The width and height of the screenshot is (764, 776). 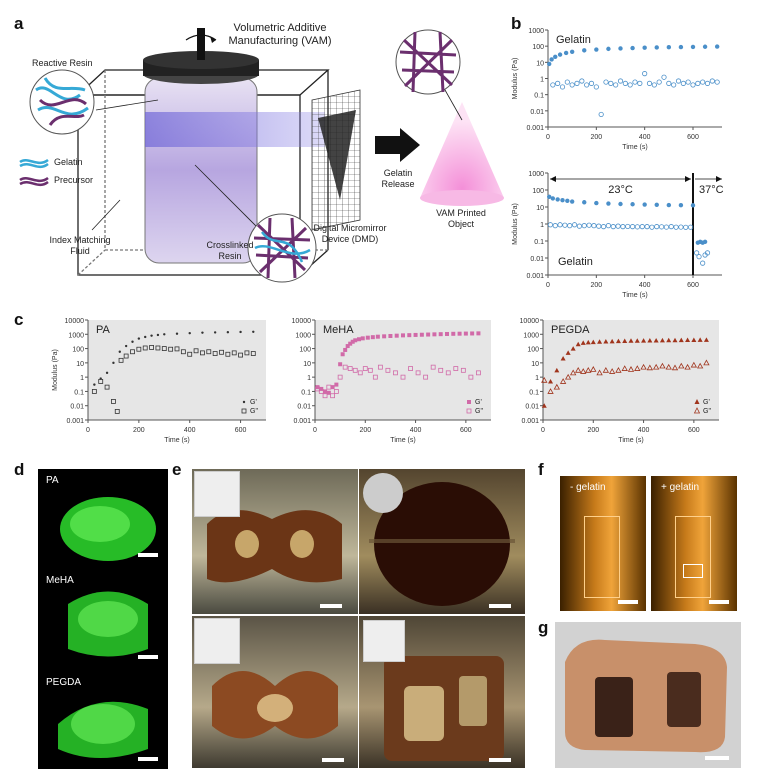 I want to click on x-tick-label: 200, so click(x=596, y=285).